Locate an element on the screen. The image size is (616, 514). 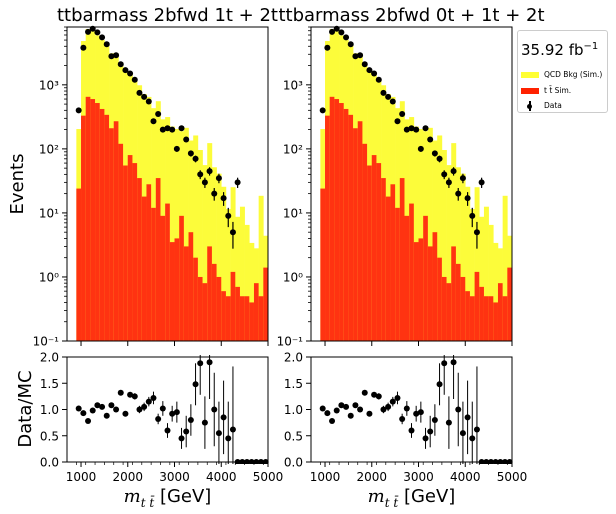
ratio-panel-1: 0.0 0.5 1.0 1.5 2.0 1000 2000 3000 4000 5000 is located at coordinates (162, 418).